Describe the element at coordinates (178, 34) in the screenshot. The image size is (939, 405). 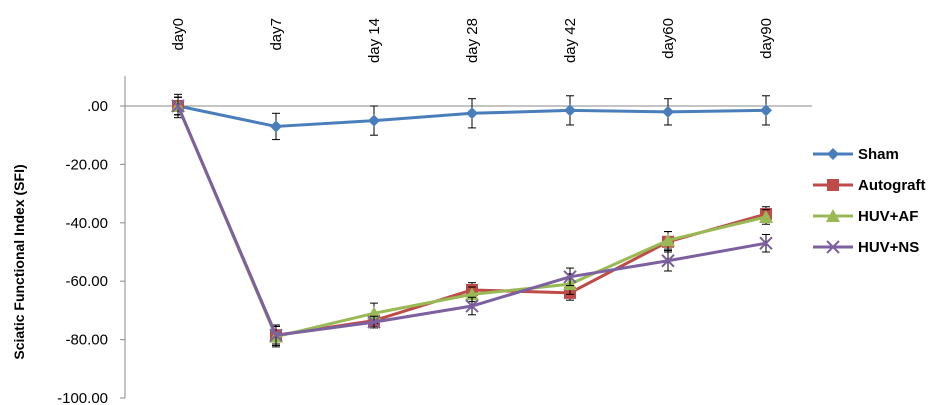
I see `category-label: day0` at that location.